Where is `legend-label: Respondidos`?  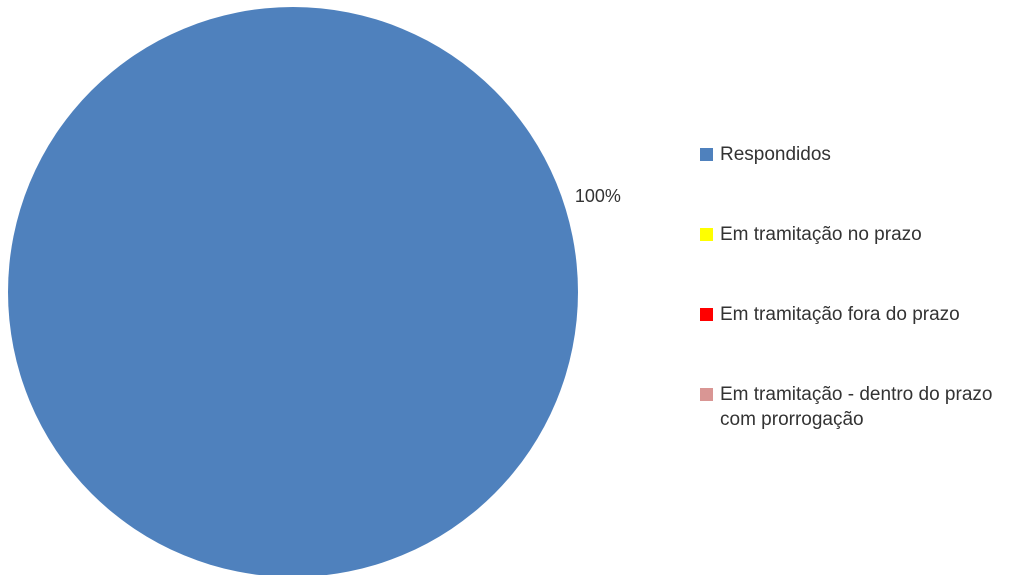
legend-label: Respondidos is located at coordinates (775, 154).